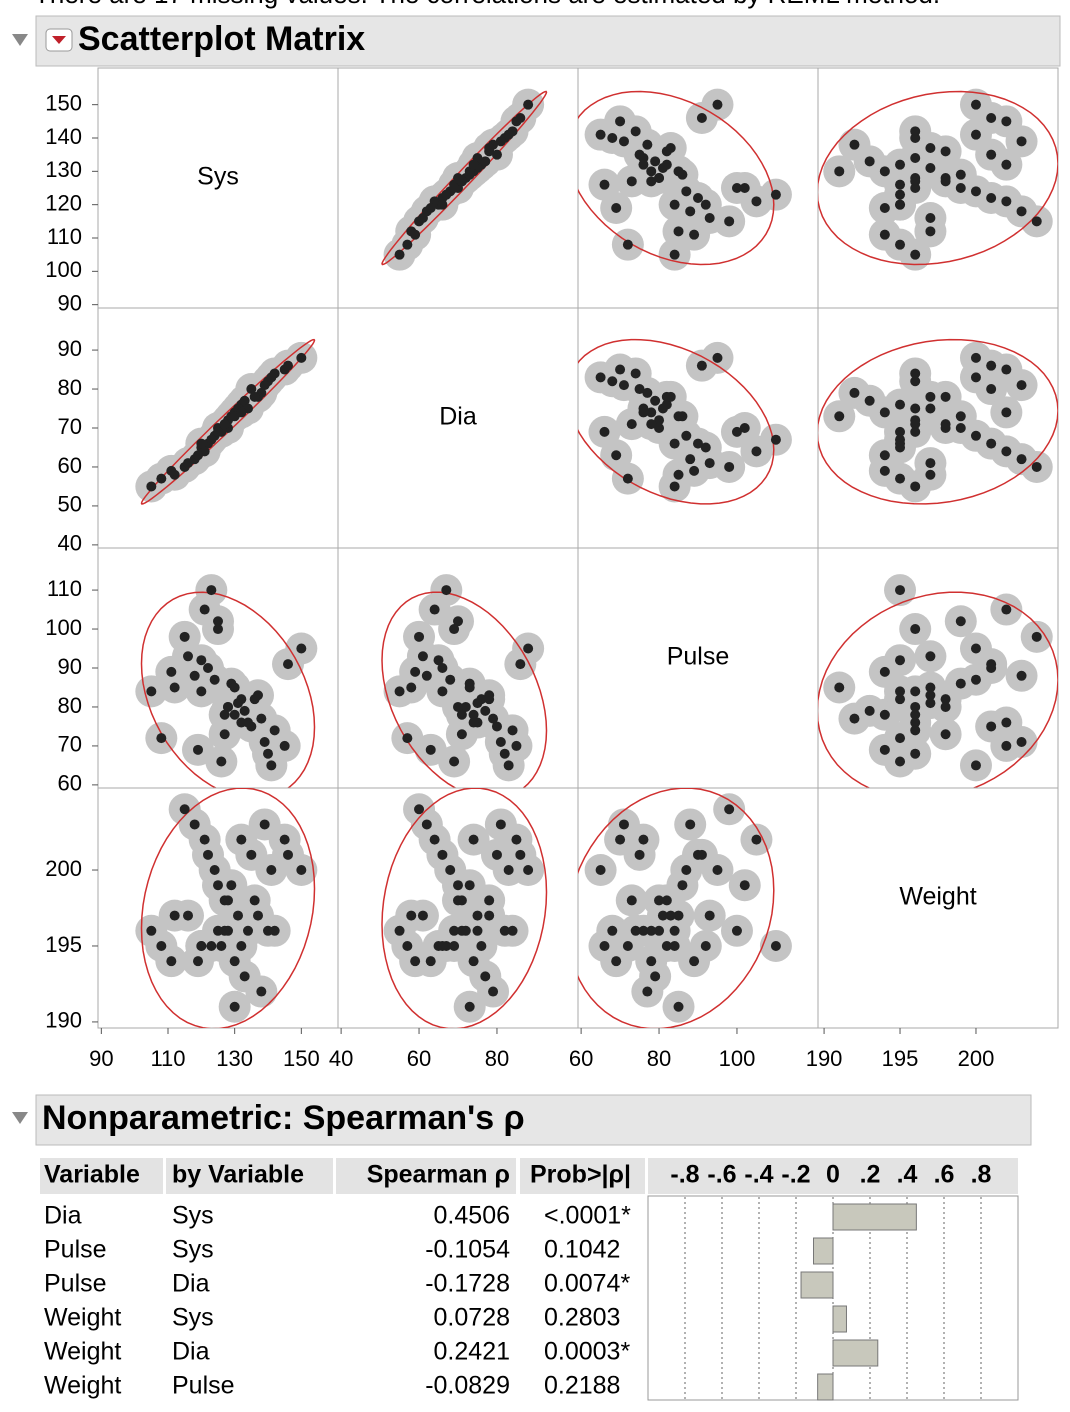 This screenshot has width=1070, height=1412. I want to click on y-tick-label: 100, so click(63, 269).